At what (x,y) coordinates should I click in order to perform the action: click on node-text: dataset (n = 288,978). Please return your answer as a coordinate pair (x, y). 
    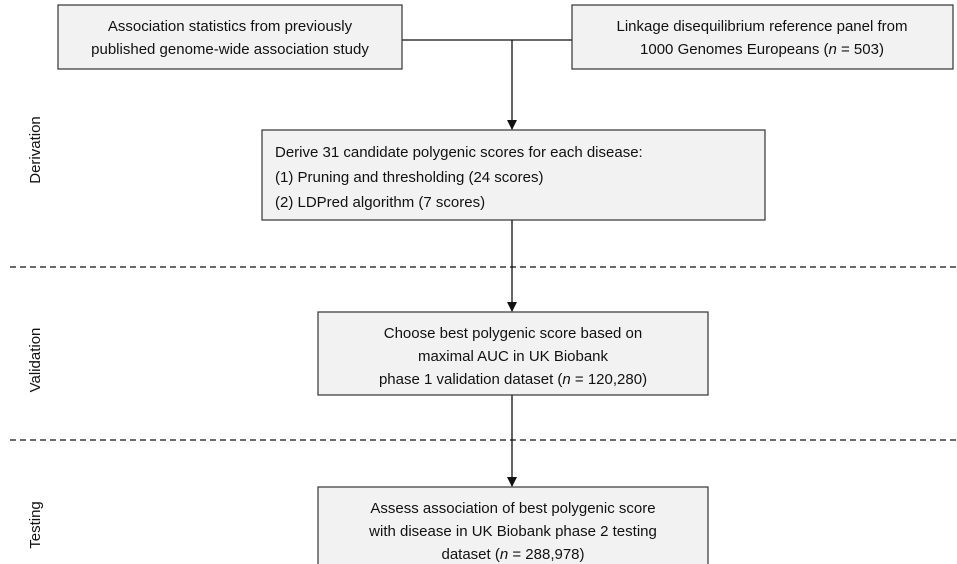
    Looking at the image, I should click on (512, 554).